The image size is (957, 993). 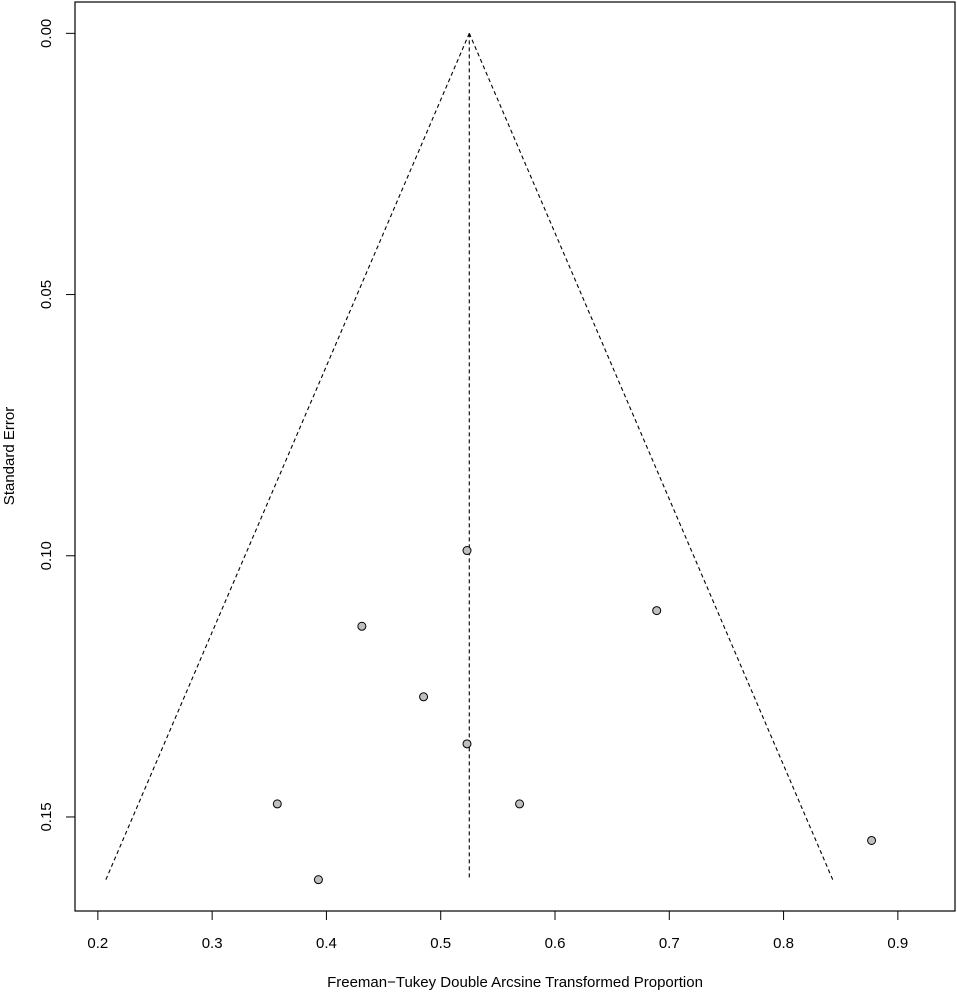 What do you see at coordinates (783, 943) in the screenshot?
I see `x-tick-label: 0.8` at bounding box center [783, 943].